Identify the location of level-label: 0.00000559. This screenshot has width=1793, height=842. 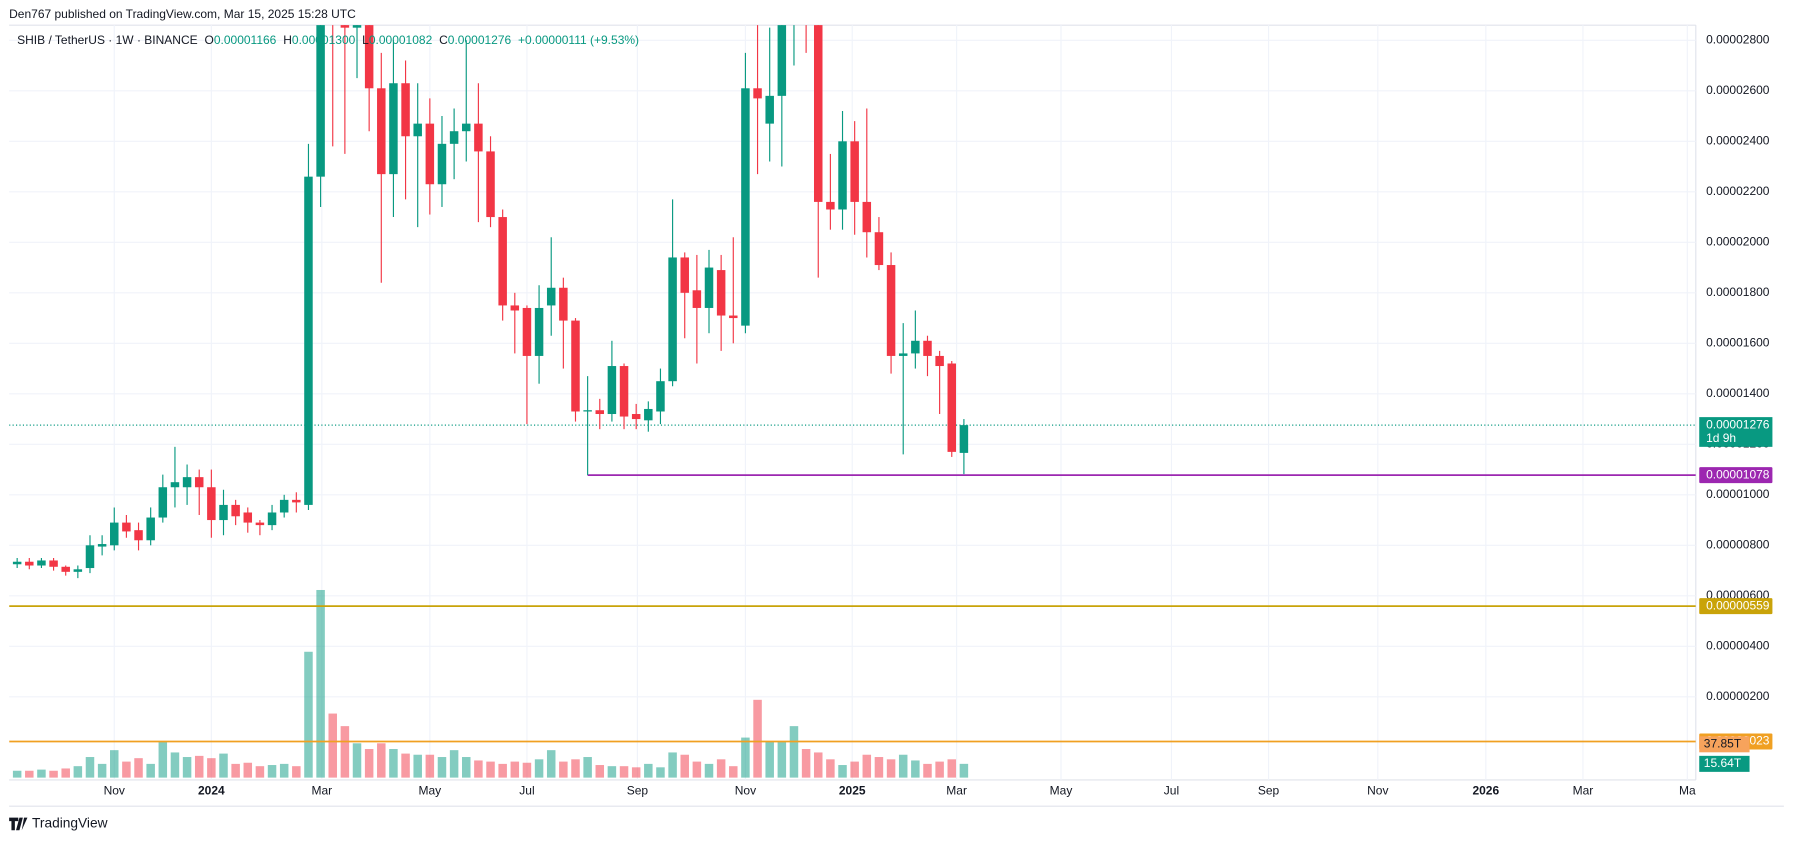
(1738, 605).